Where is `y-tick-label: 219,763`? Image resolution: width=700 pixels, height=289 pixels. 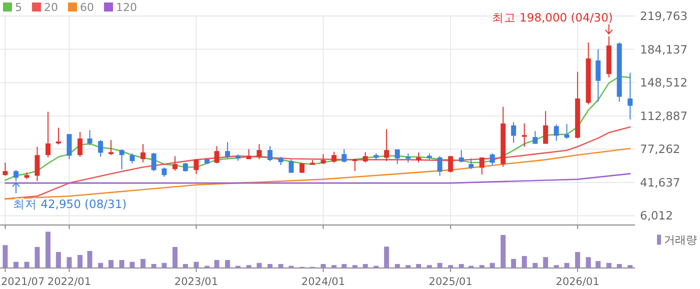 y-tick-label: 219,763 is located at coordinates (664, 16).